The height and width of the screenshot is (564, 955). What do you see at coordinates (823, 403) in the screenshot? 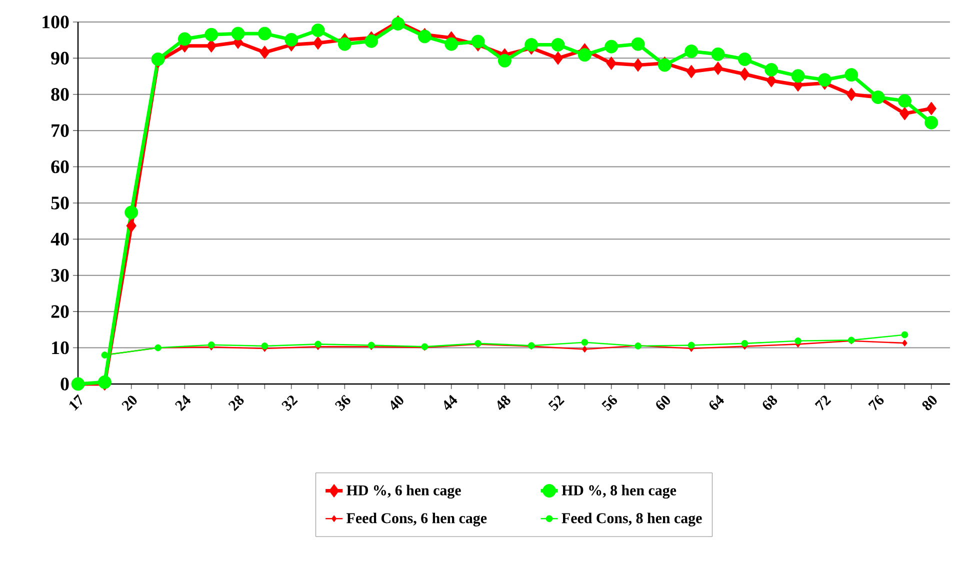
I see `x-tick-label: 72` at bounding box center [823, 403].